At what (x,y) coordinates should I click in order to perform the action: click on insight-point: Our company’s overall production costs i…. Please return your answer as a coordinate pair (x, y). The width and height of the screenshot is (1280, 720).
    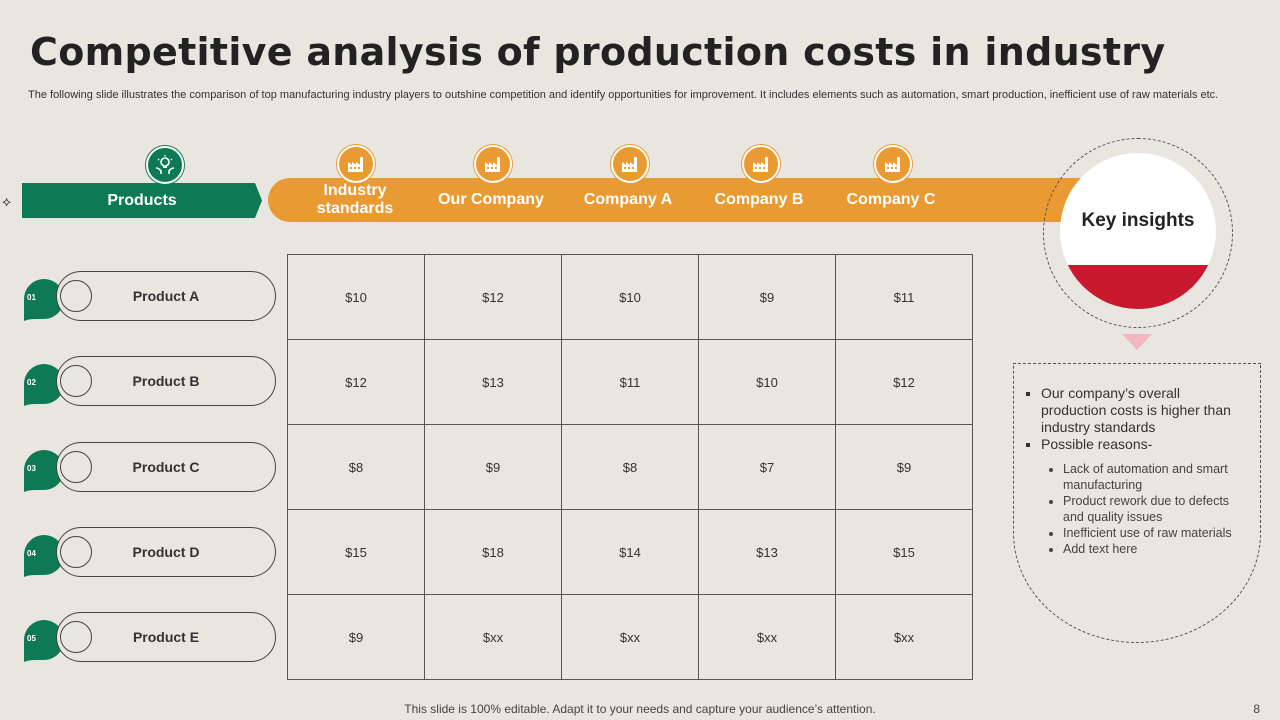
    Looking at the image, I should click on (1143, 410).